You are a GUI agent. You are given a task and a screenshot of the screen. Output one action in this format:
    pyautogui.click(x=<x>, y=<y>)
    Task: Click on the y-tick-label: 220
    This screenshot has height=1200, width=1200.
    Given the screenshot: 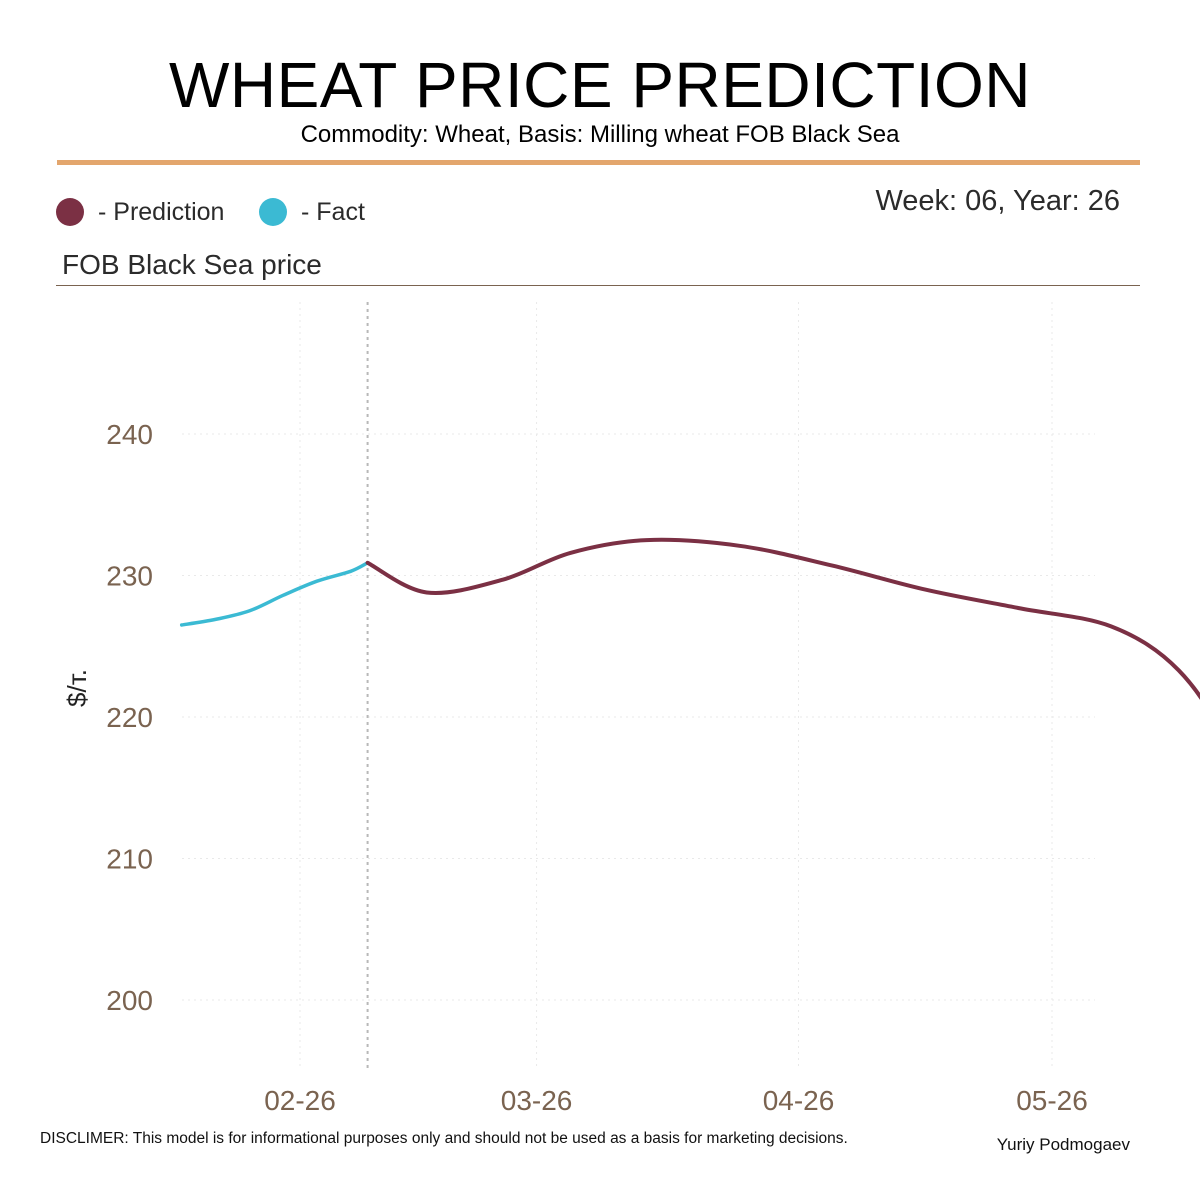 What is the action you would take?
    pyautogui.click(x=129, y=717)
    